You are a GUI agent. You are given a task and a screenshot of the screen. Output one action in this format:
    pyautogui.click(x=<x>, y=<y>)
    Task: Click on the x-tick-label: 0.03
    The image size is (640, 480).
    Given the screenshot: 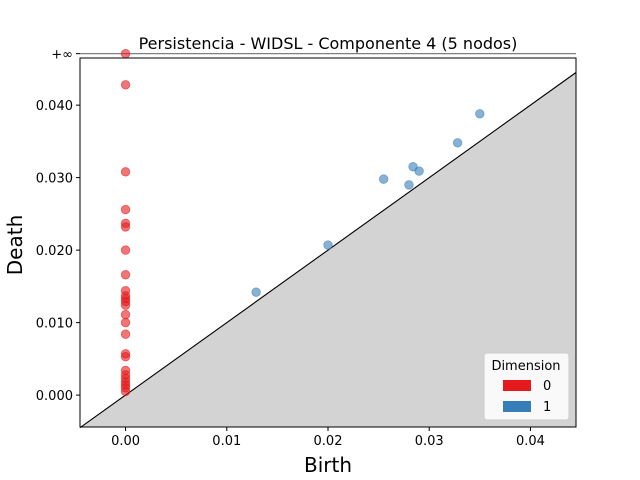 What is the action you would take?
    pyautogui.click(x=429, y=441)
    